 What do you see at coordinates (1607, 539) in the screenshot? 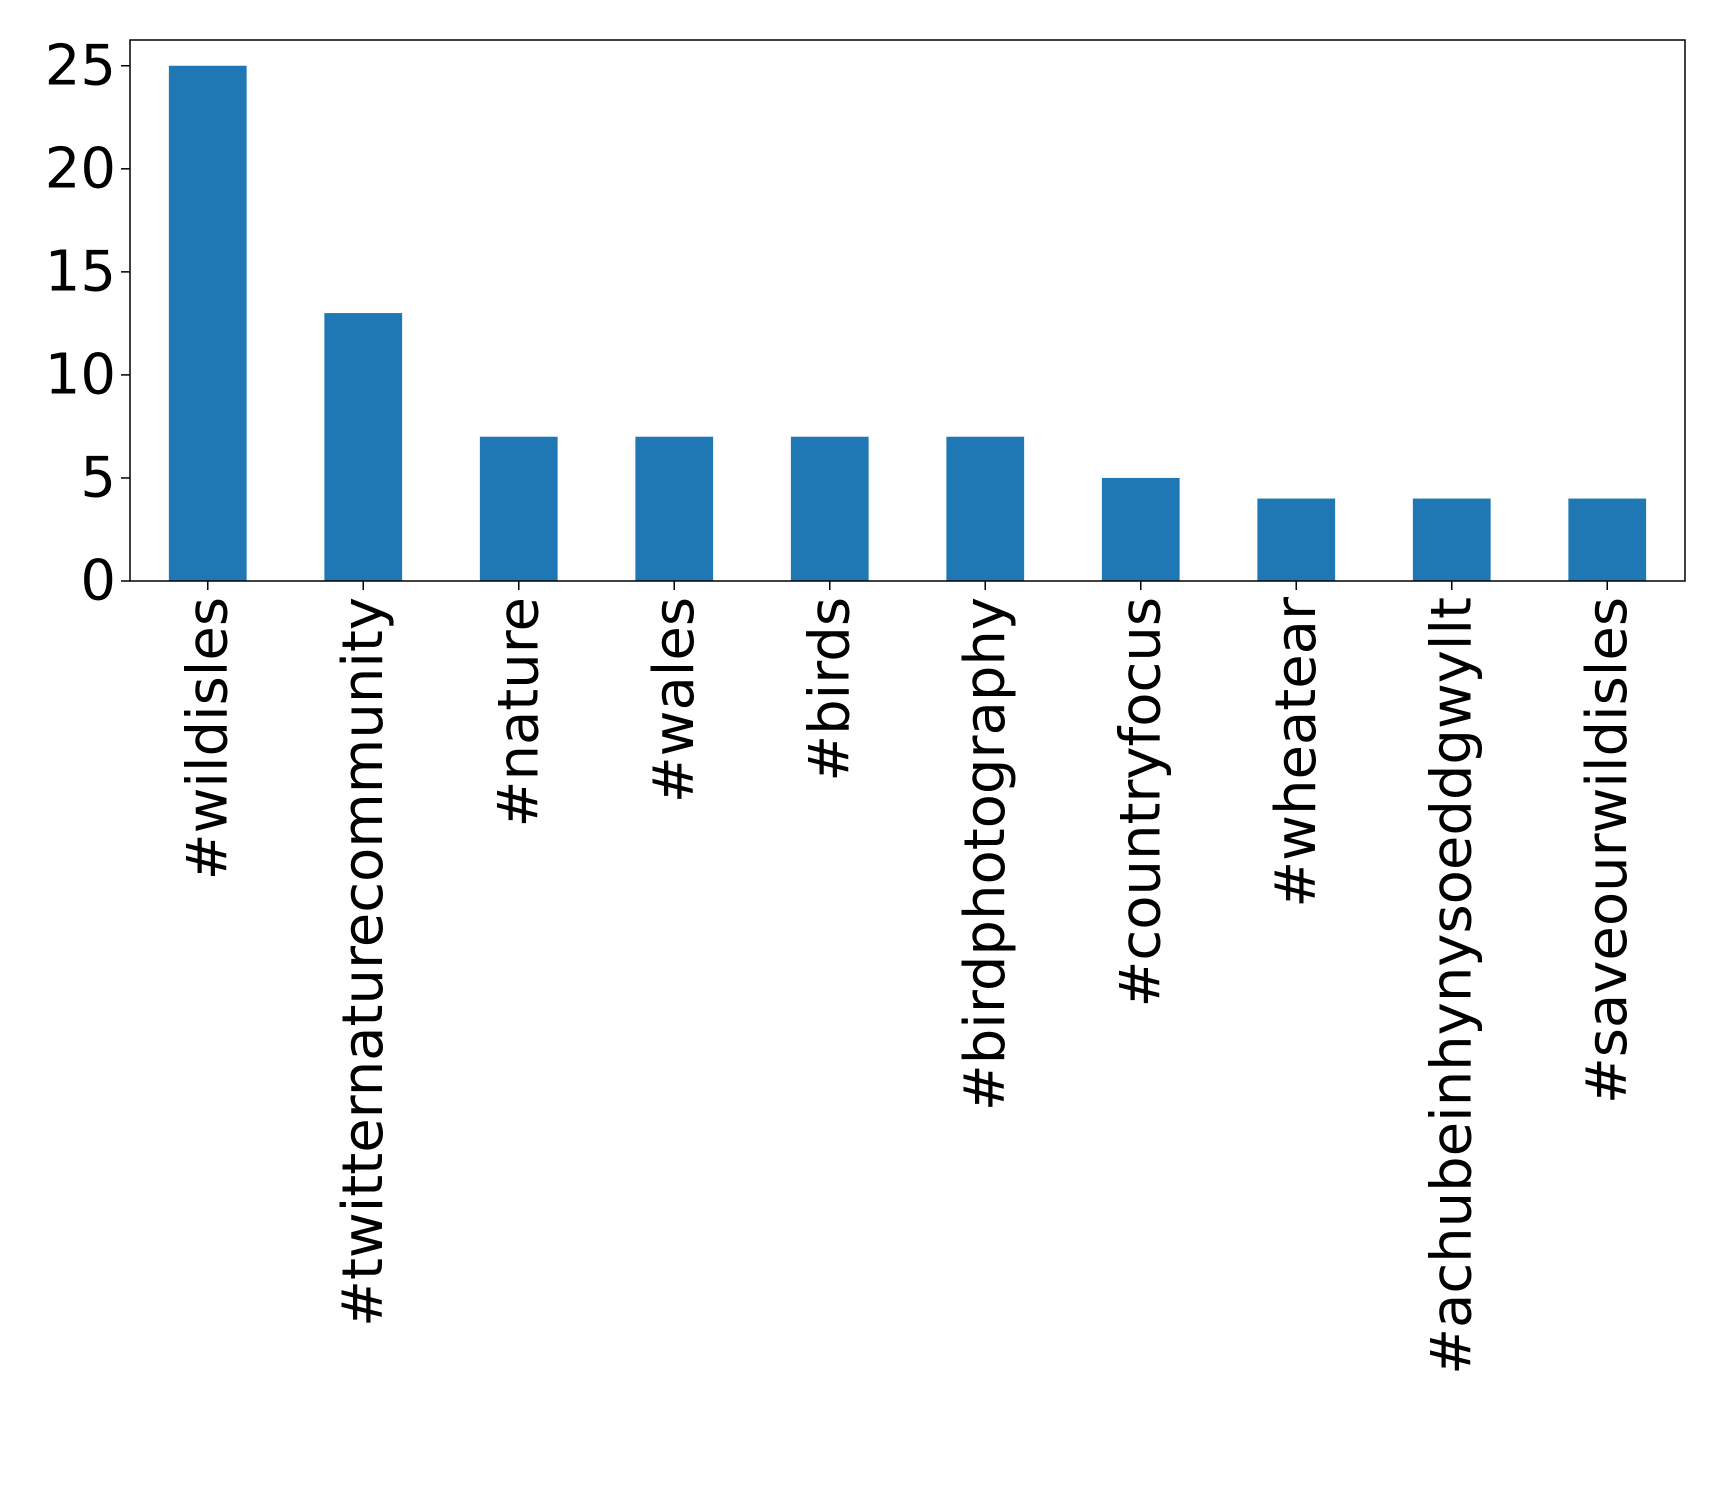
I see `bar-saveourwildisles` at bounding box center [1607, 539].